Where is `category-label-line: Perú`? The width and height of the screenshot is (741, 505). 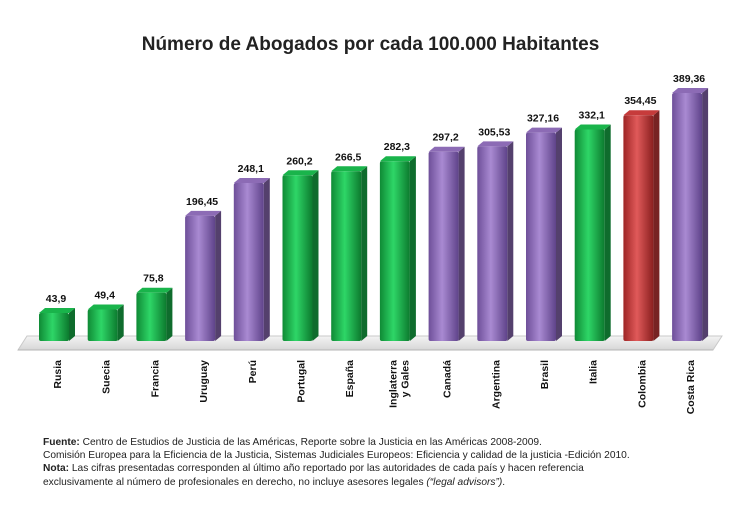
category-label-line: Perú is located at coordinates (253, 371).